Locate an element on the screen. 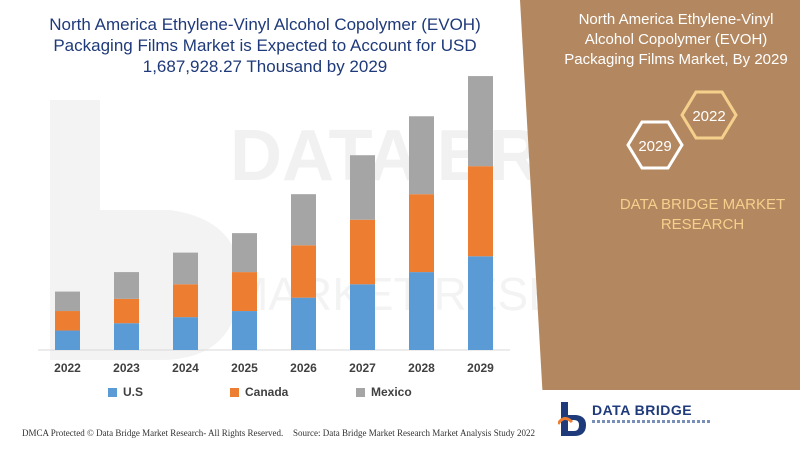  legend-label: Canada is located at coordinates (267, 392).